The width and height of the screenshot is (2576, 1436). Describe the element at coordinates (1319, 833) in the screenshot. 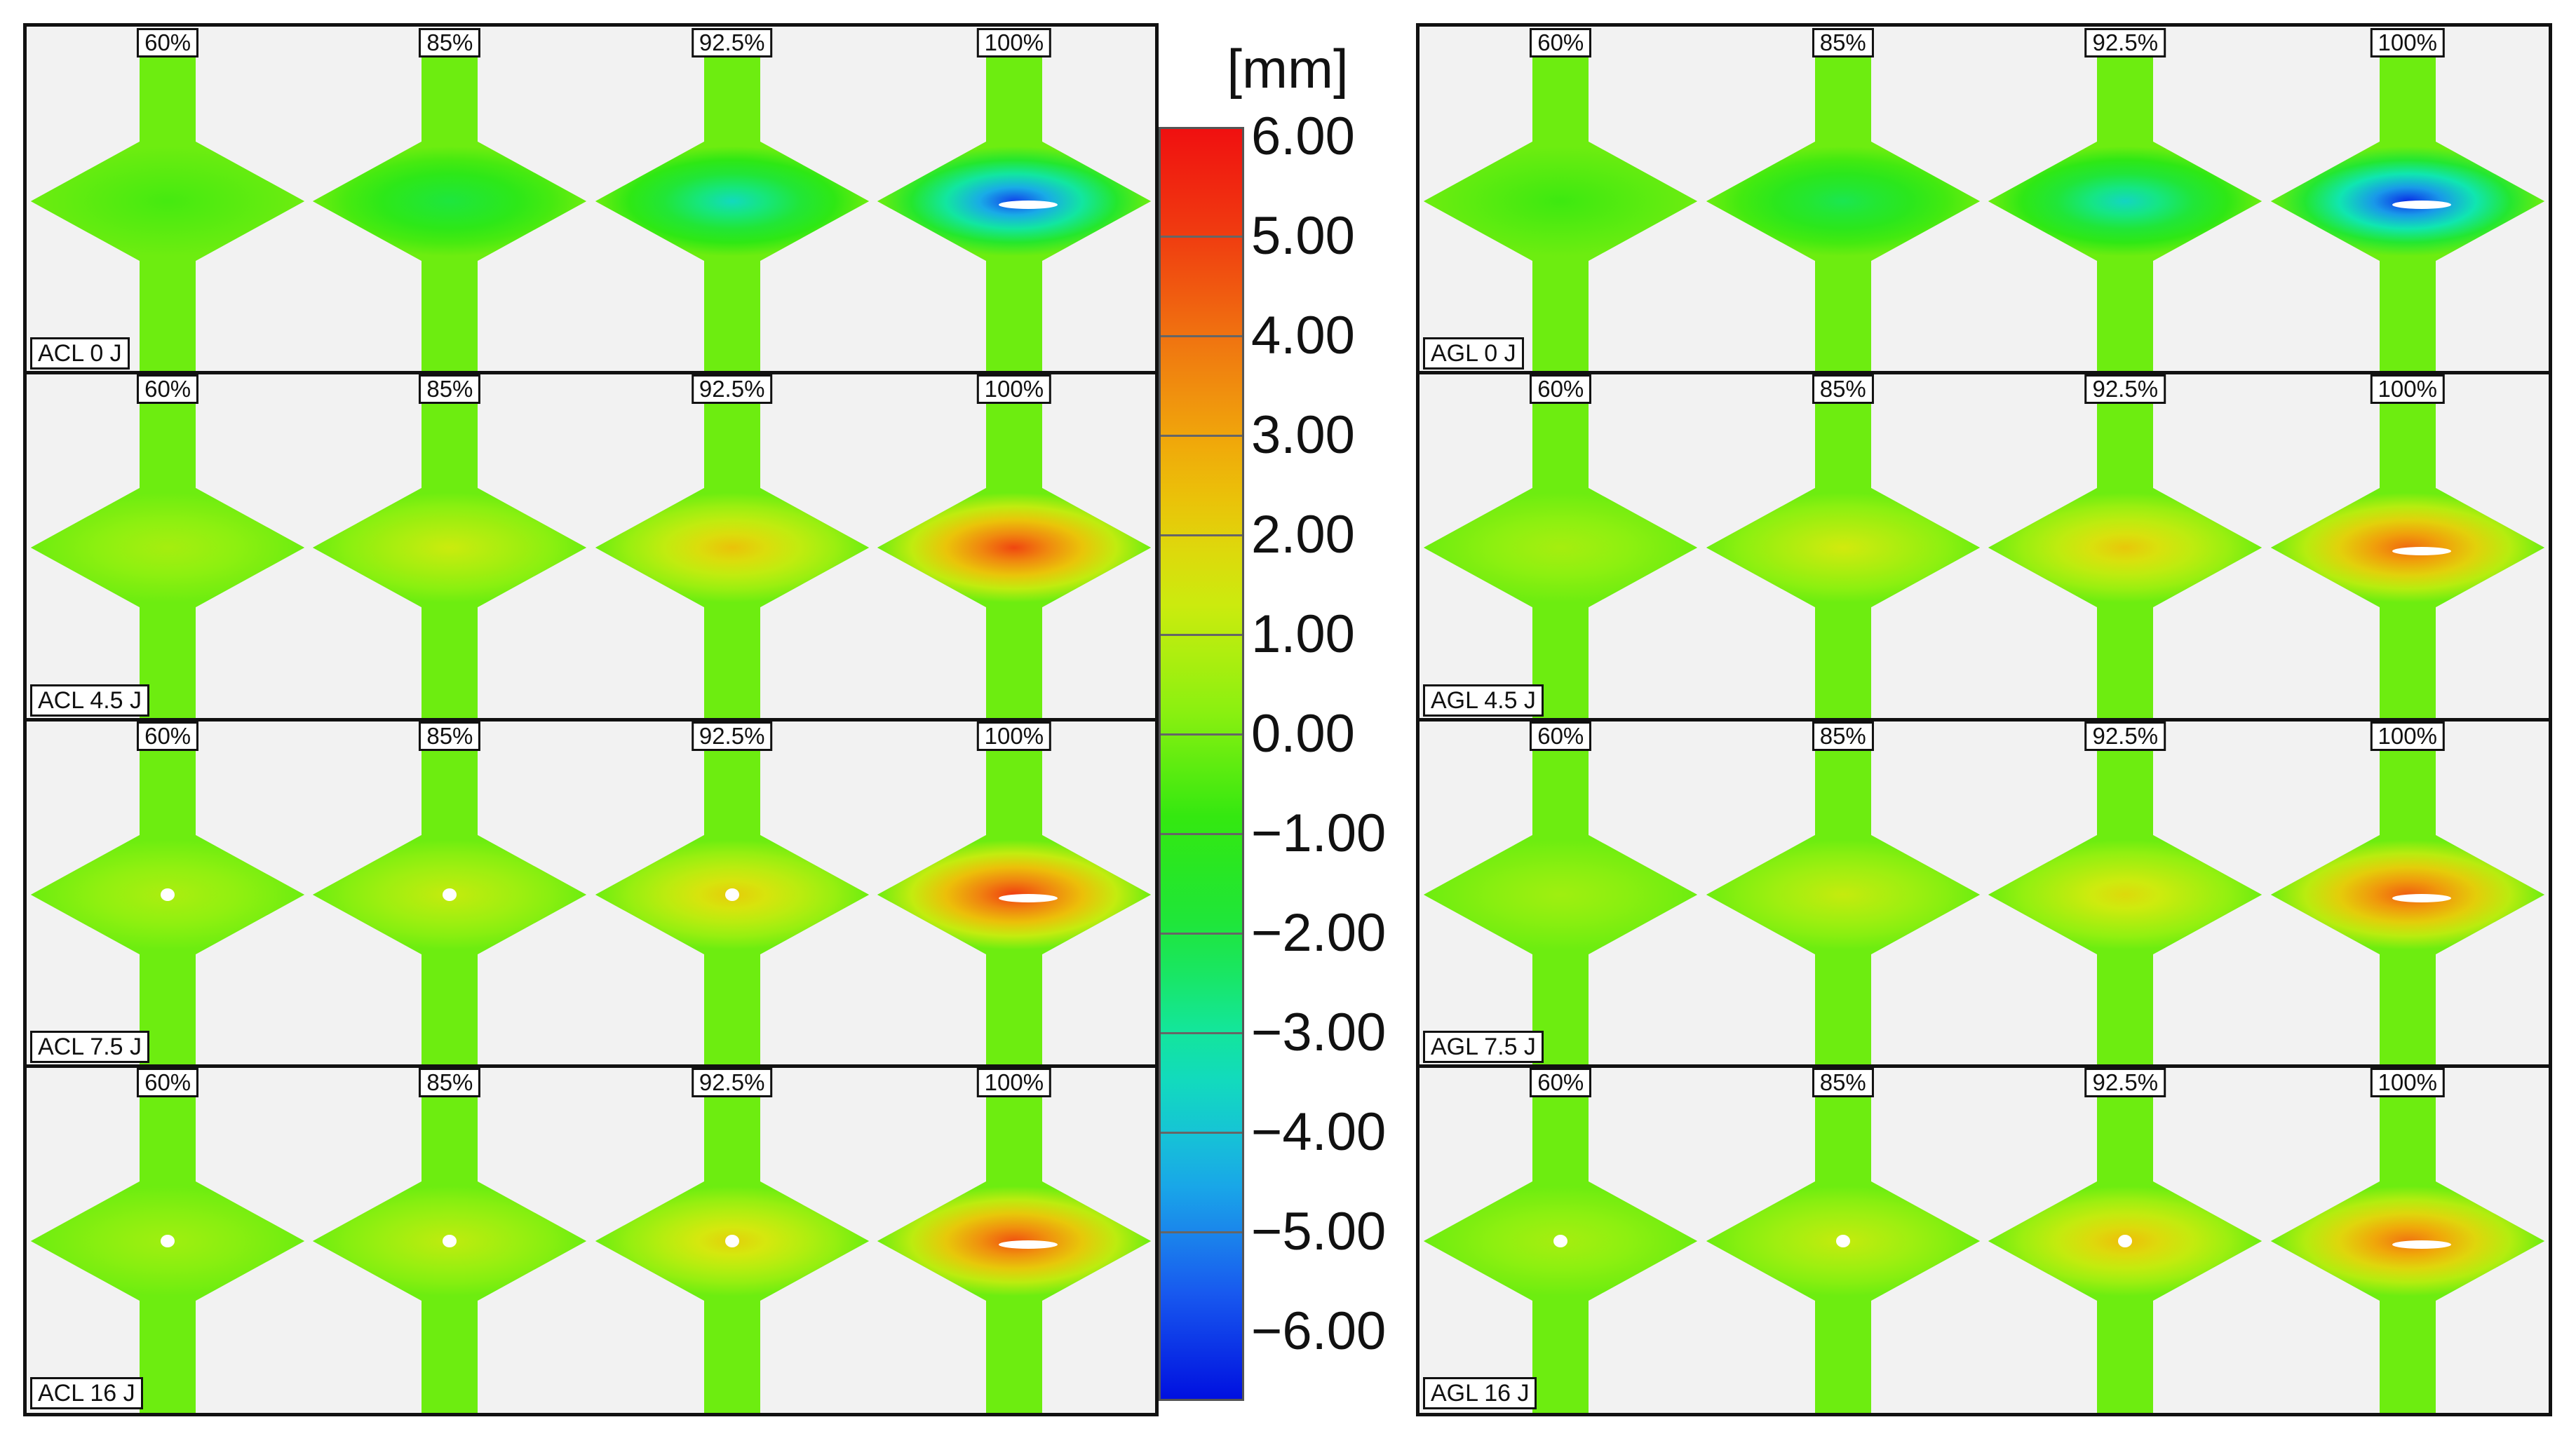

I see `colorbar-tick-label: −1.00` at that location.